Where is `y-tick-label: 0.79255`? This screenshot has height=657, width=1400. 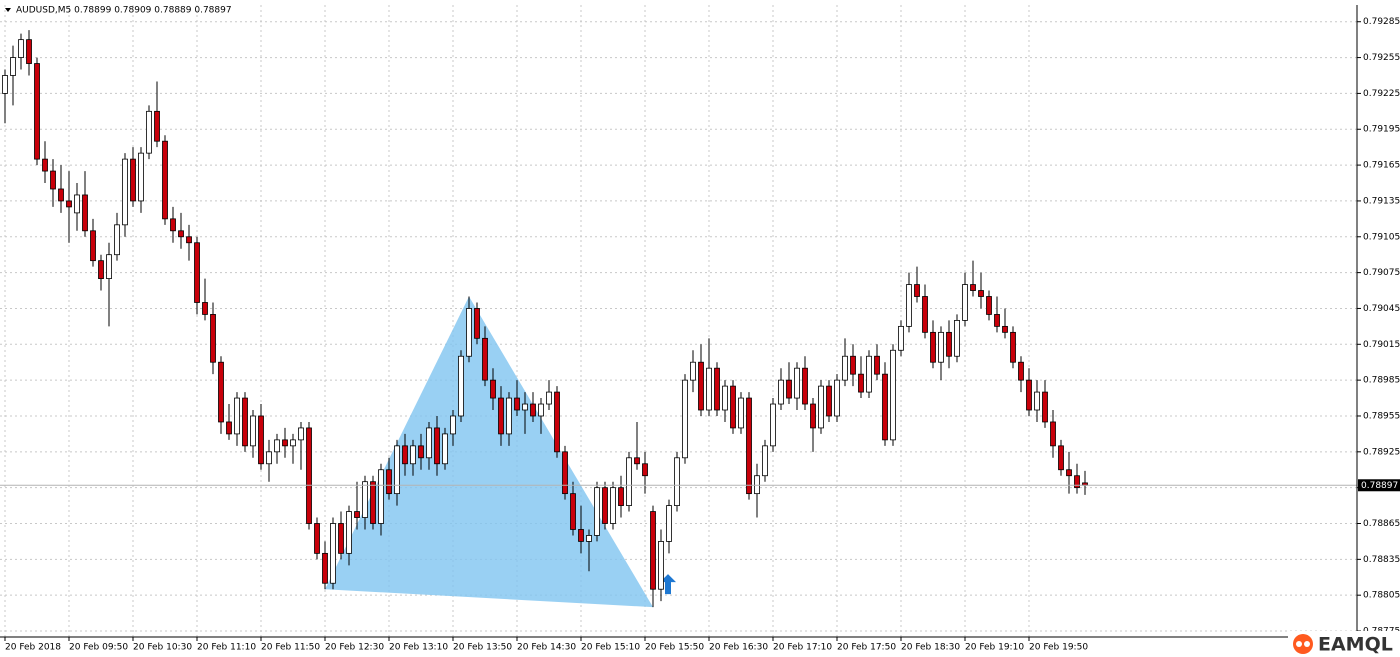
y-tick-label: 0.79255 is located at coordinates (1381, 58).